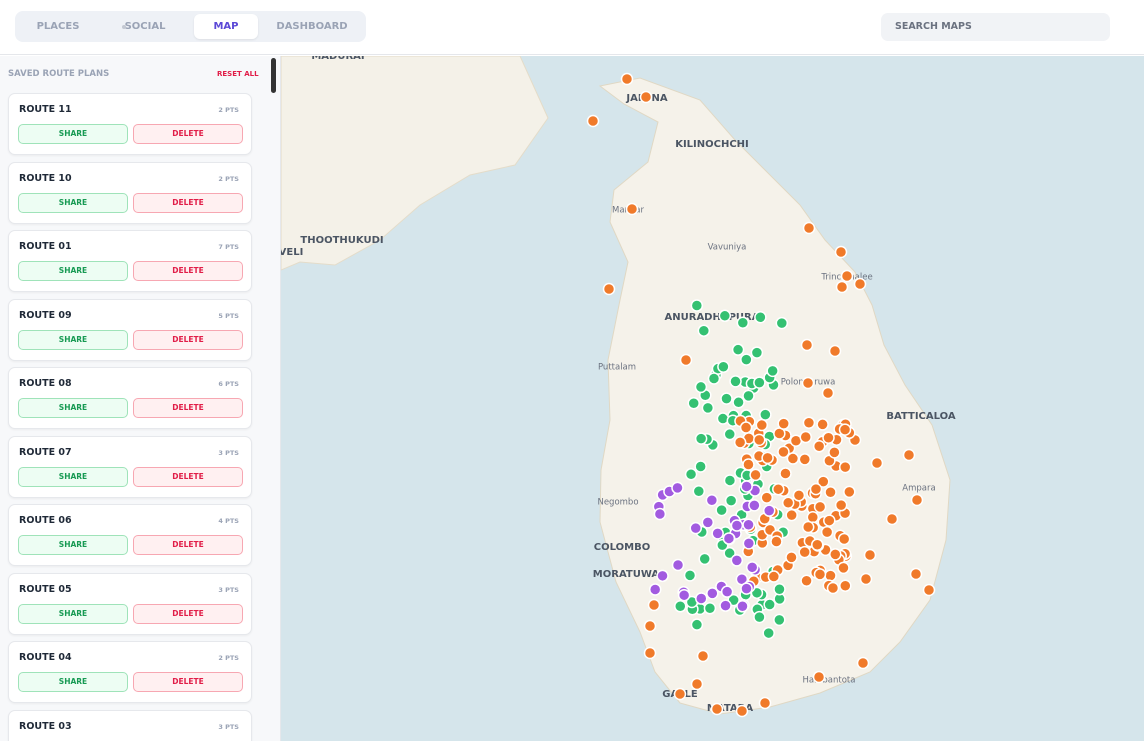 The width and height of the screenshot is (1144, 741). What do you see at coordinates (273, 75) in the screenshot?
I see `scrollbar` at bounding box center [273, 75].